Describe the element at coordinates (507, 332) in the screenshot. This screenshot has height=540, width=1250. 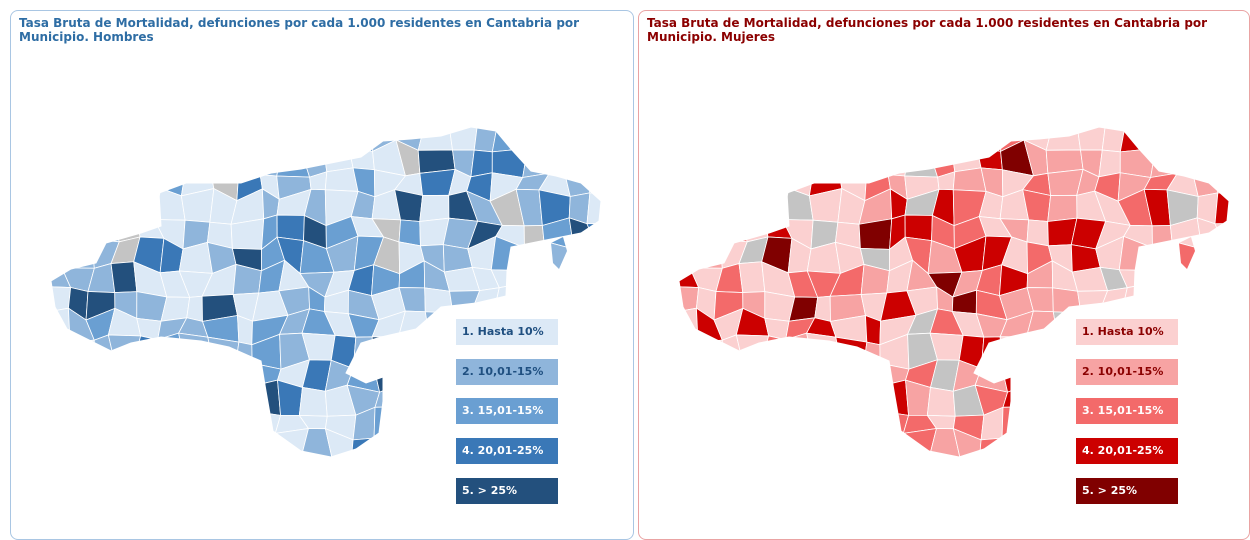
I see `legend-item: 1. Hasta 10%` at that location.